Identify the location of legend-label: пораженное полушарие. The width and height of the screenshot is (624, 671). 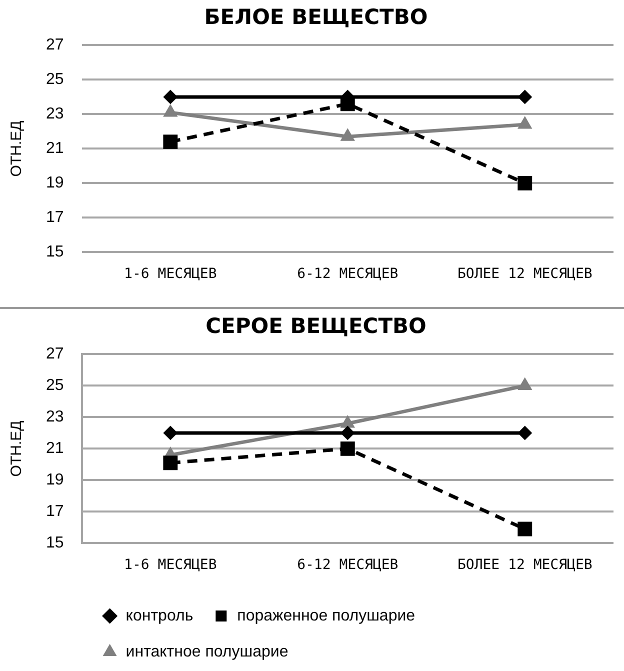
(326, 615).